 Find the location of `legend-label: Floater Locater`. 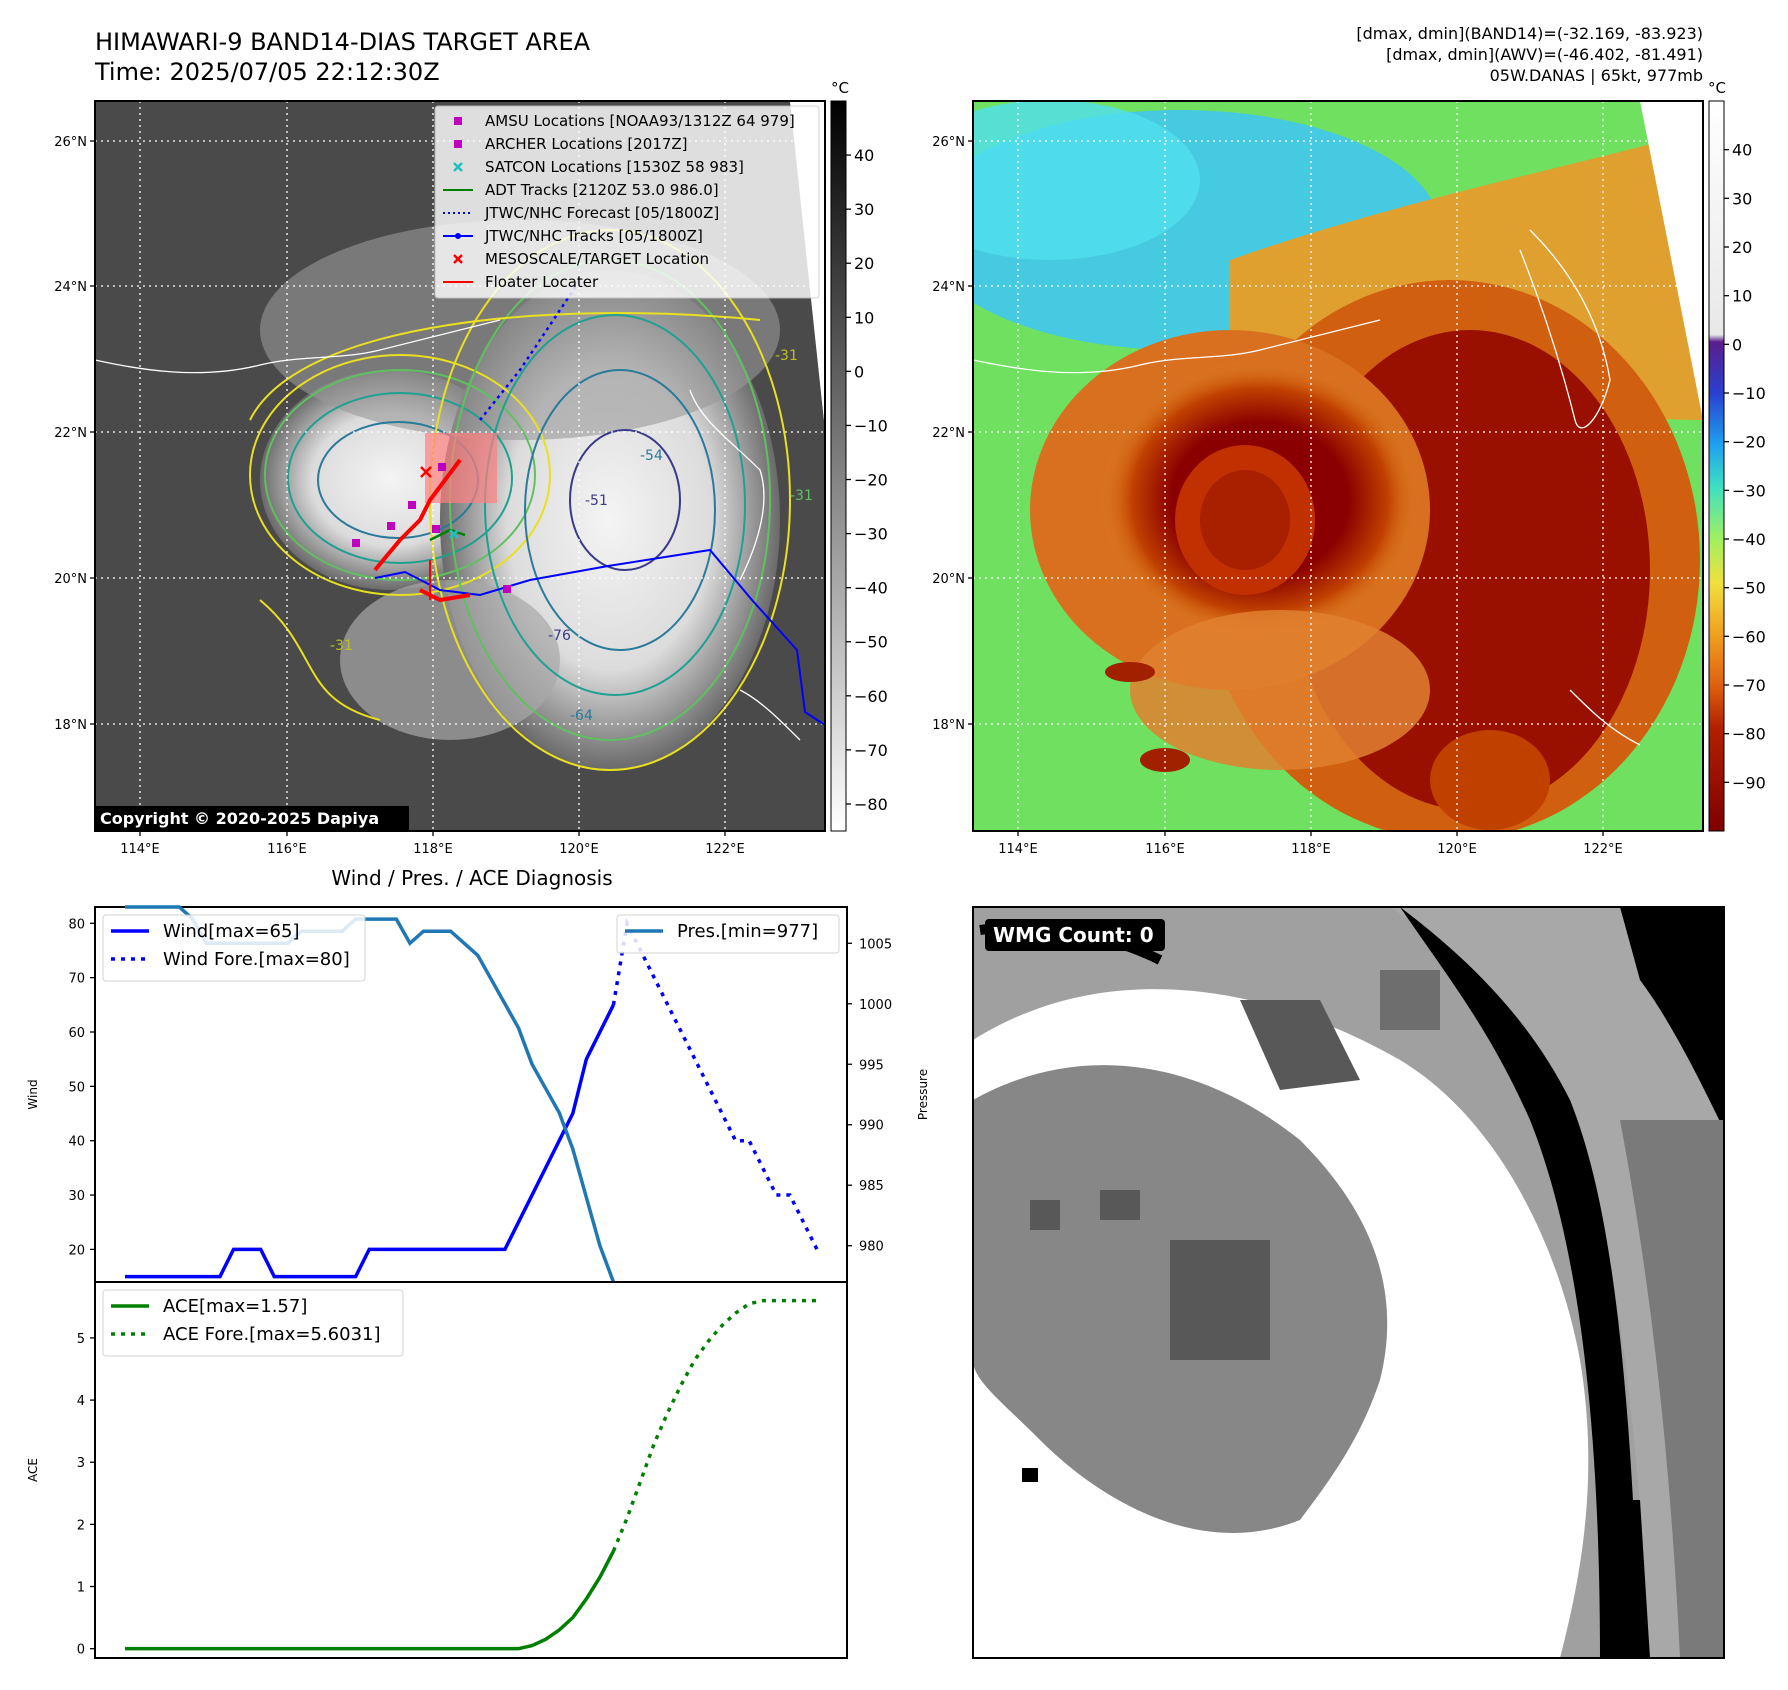

legend-label: Floater Locater is located at coordinates (542, 282).